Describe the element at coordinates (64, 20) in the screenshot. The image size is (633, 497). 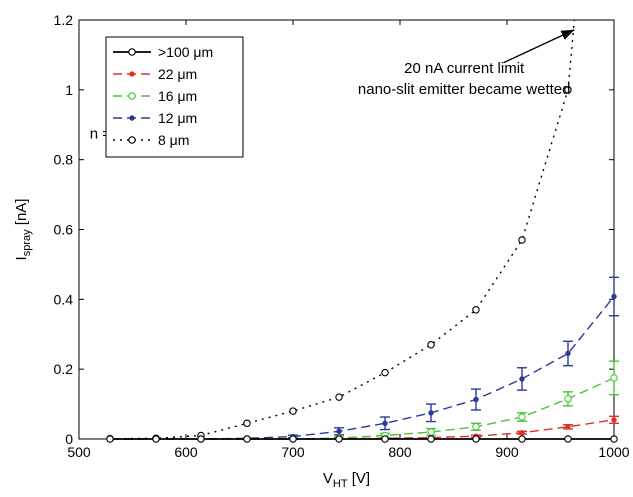
I see `y-tick-label: 1.2` at that location.